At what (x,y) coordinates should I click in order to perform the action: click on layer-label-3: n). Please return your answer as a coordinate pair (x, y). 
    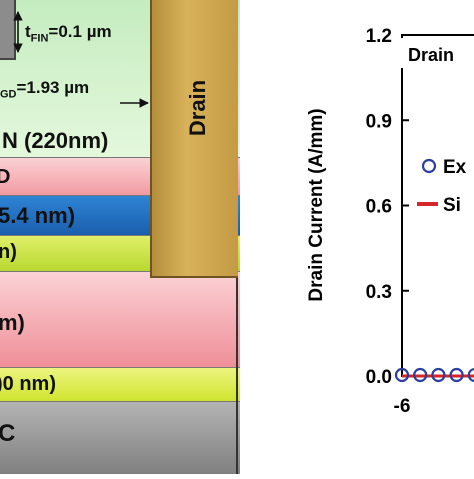
    Looking at the image, I should click on (8, 252).